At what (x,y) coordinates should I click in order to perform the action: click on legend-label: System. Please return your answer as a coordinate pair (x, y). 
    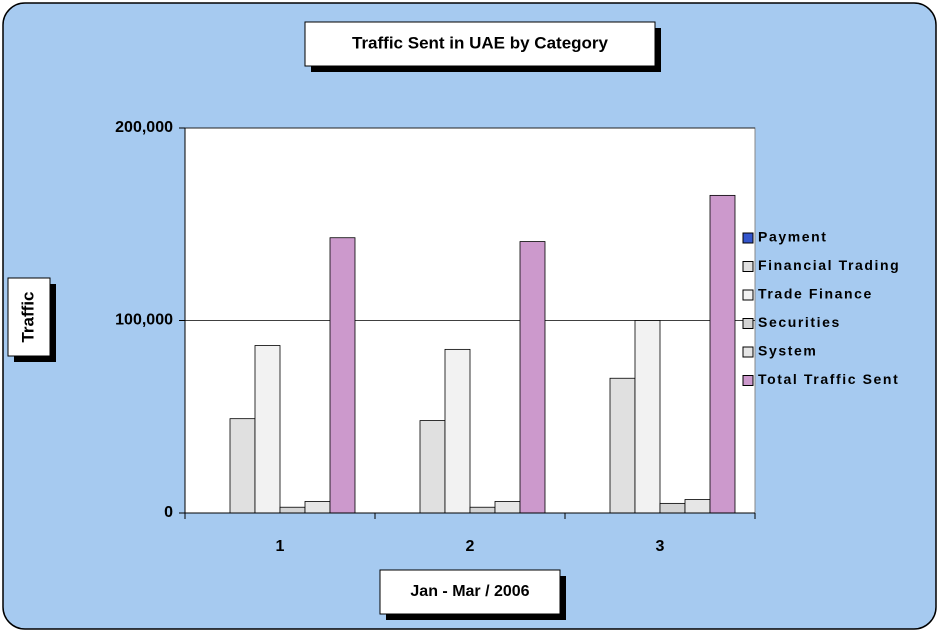
    Looking at the image, I should click on (787, 351).